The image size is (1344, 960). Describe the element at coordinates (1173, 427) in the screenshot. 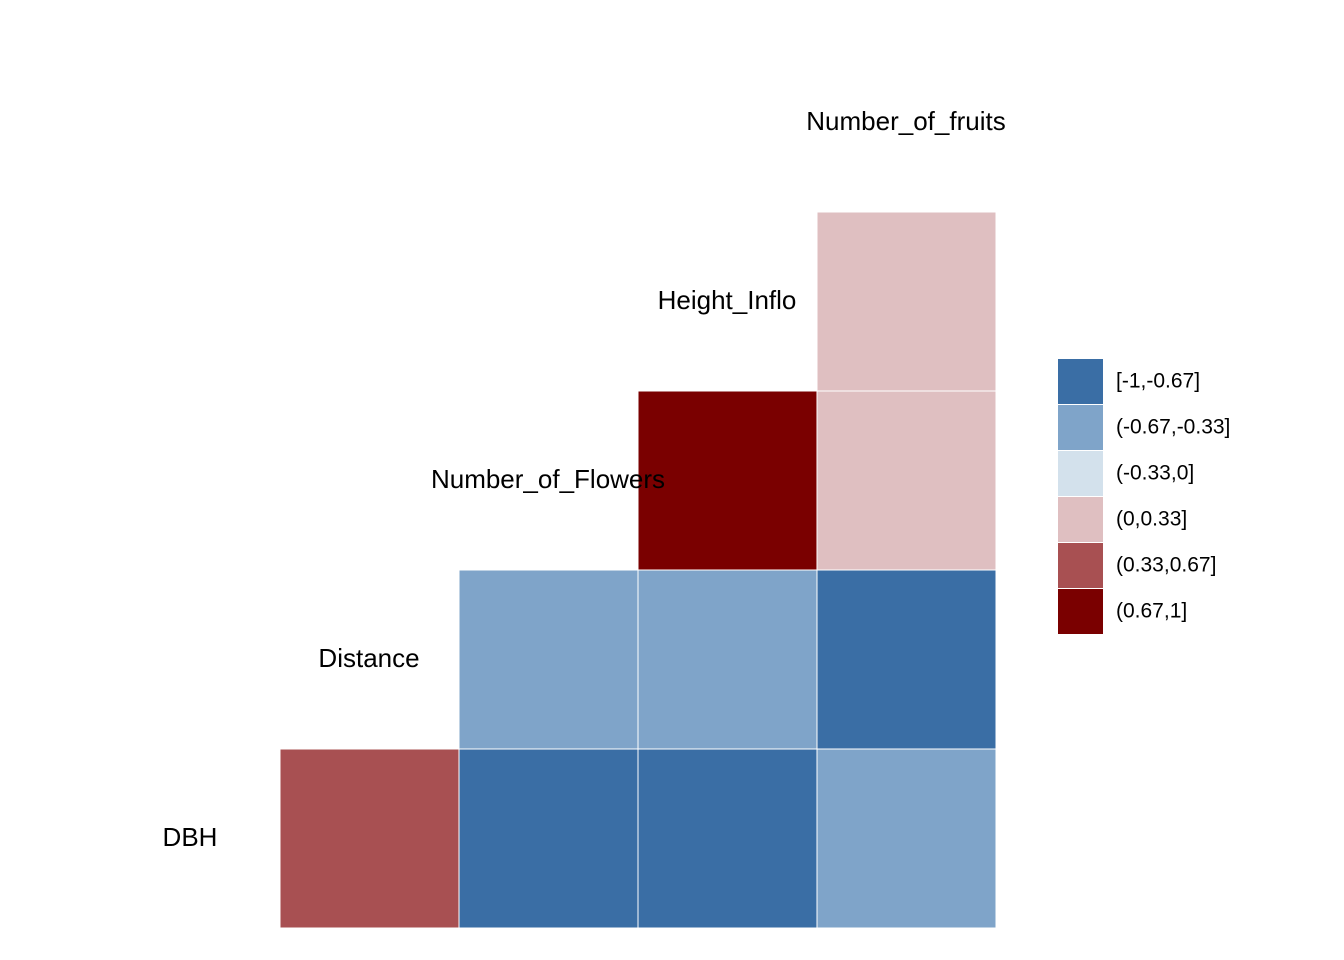

I see `legend-label: (-0.67,-0.33]` at that location.